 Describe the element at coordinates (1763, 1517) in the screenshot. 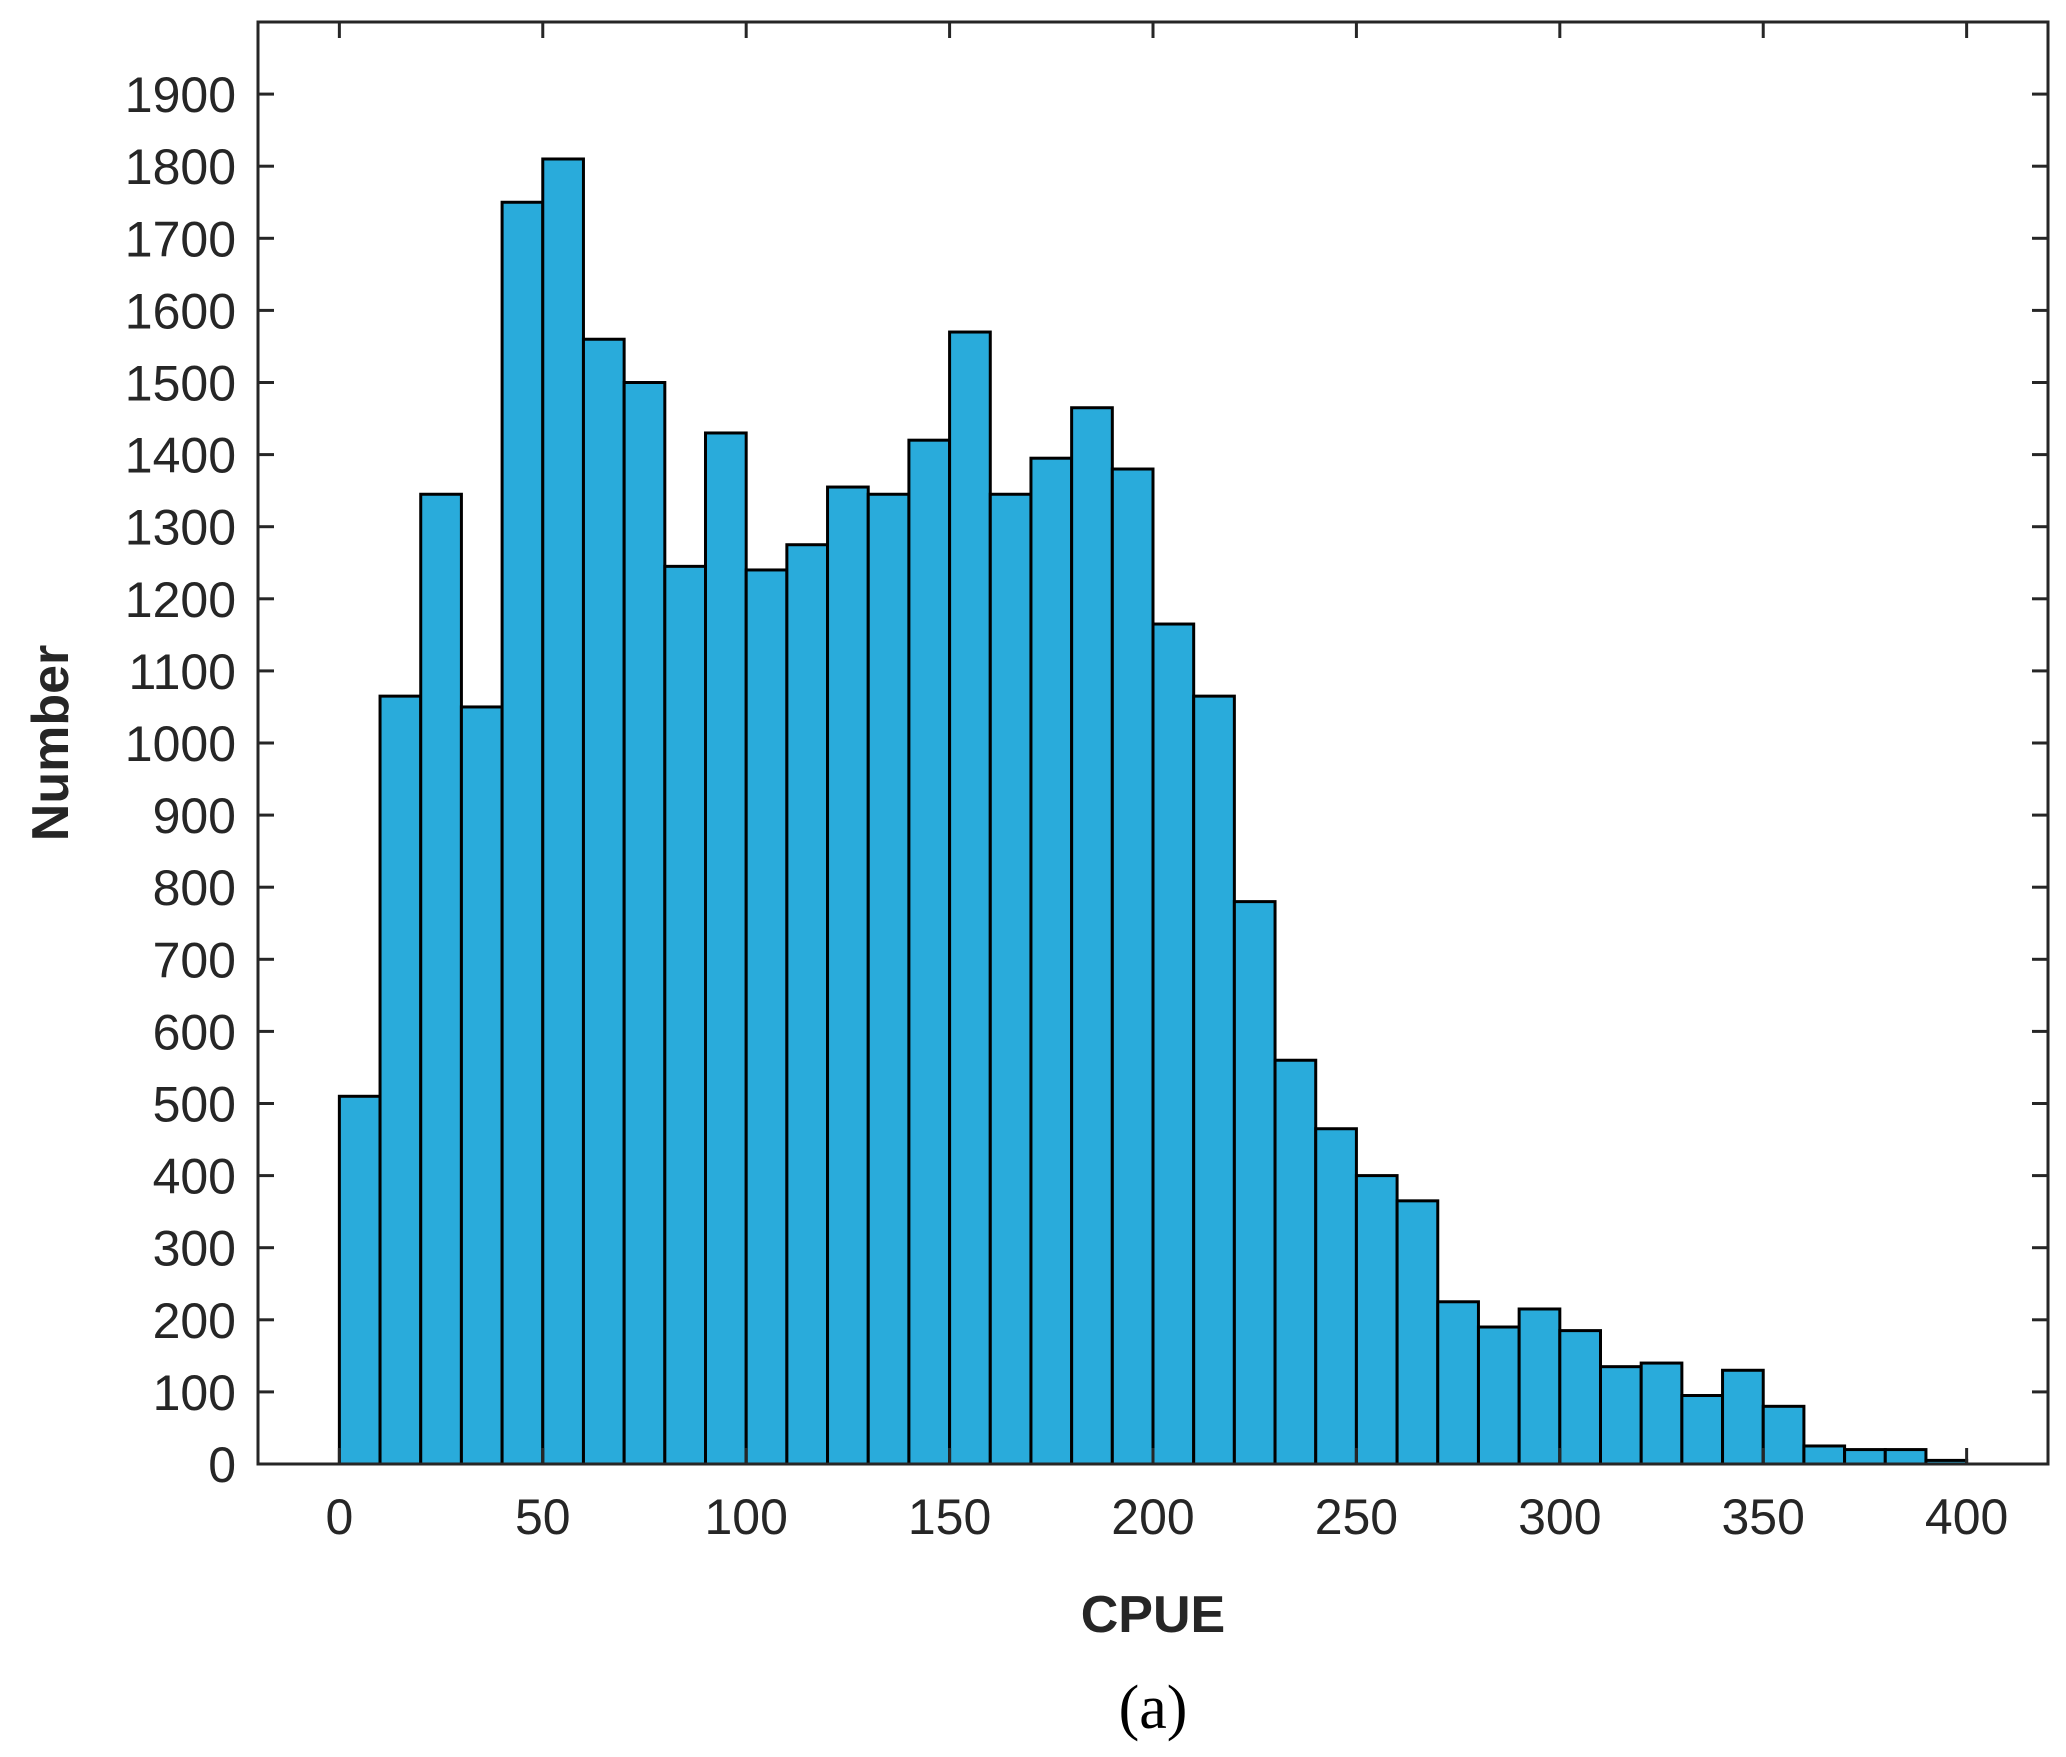

I see `x-tick-label: 350` at that location.